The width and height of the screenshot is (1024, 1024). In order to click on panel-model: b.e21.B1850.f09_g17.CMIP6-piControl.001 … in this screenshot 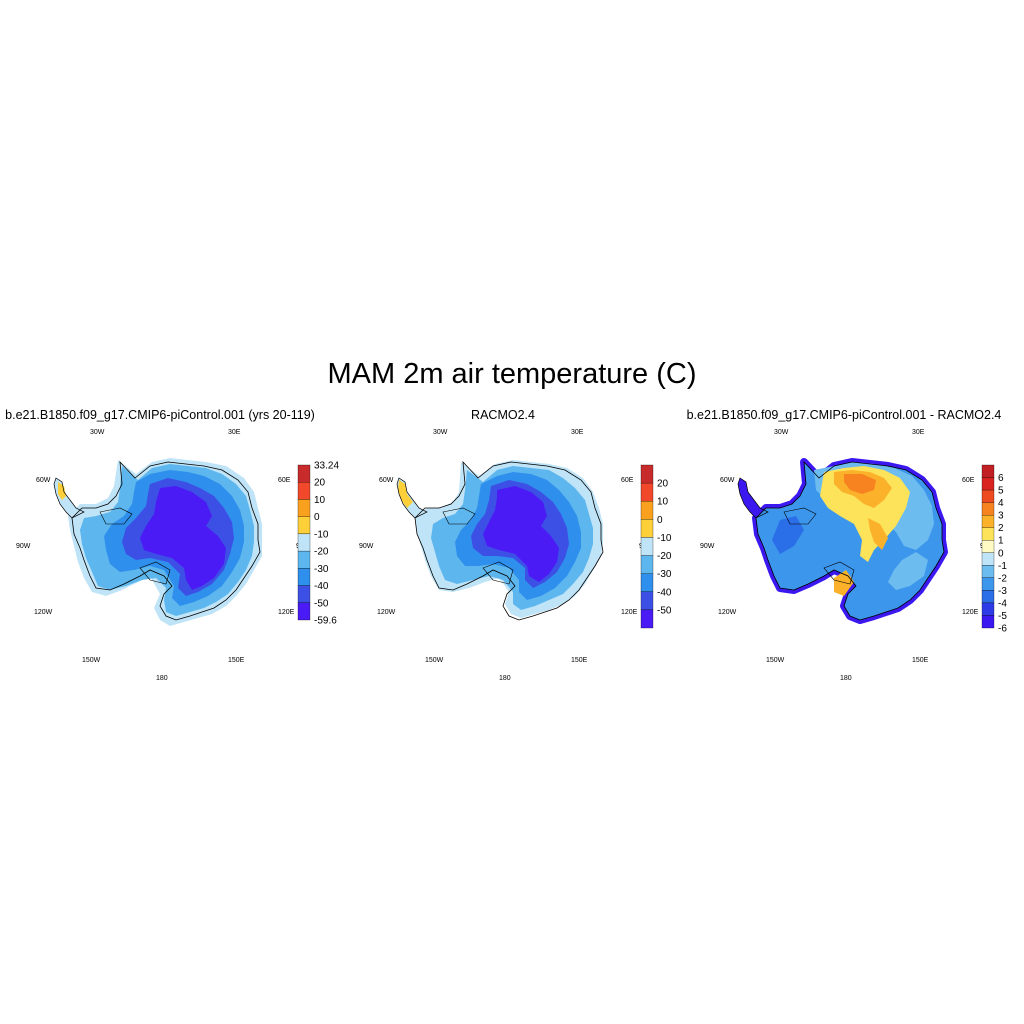, I will do `click(170, 550)`.